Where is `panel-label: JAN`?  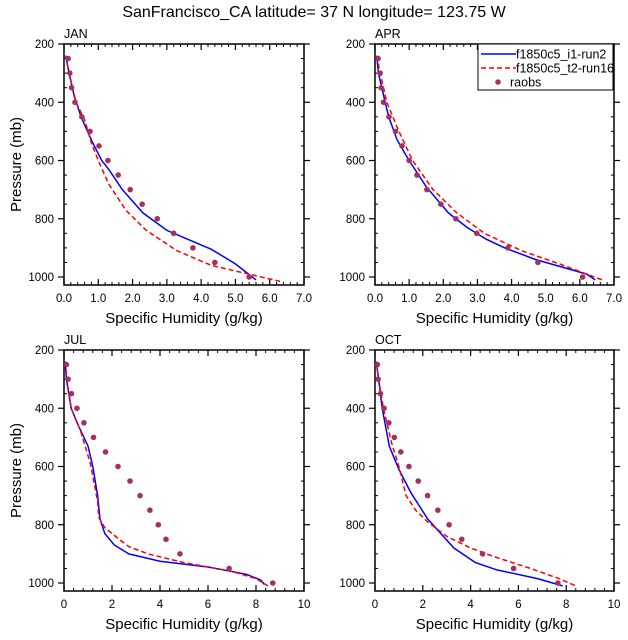 panel-label: JAN is located at coordinates (76, 34).